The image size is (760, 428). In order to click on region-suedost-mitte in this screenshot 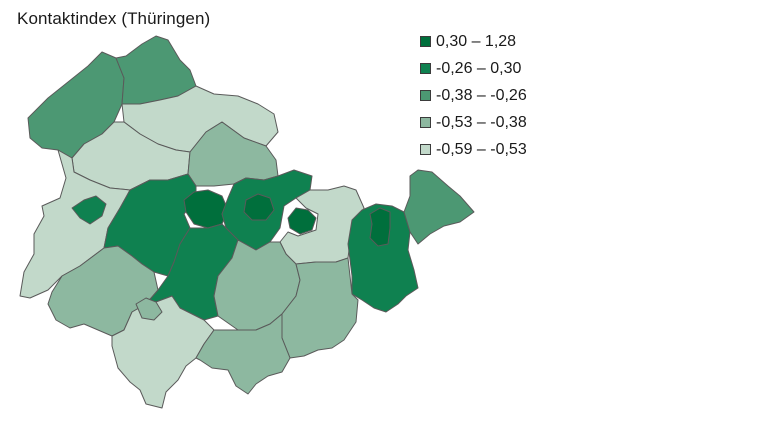, I will do `click(320, 308)`.